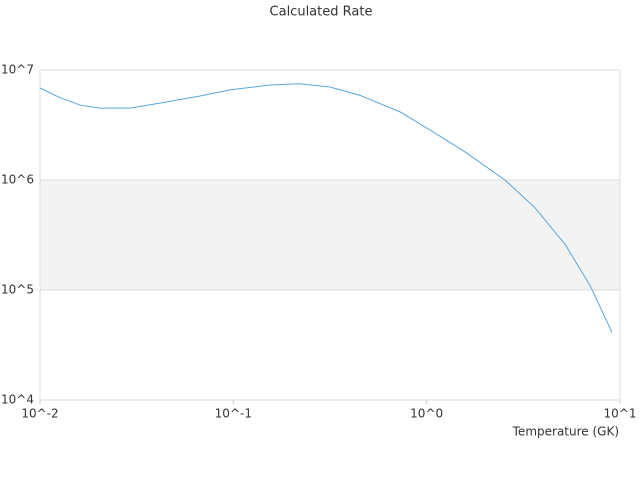 The height and width of the screenshot is (480, 640). Describe the element at coordinates (17, 290) in the screenshot. I see `y-tick-label: 10^5` at that location.